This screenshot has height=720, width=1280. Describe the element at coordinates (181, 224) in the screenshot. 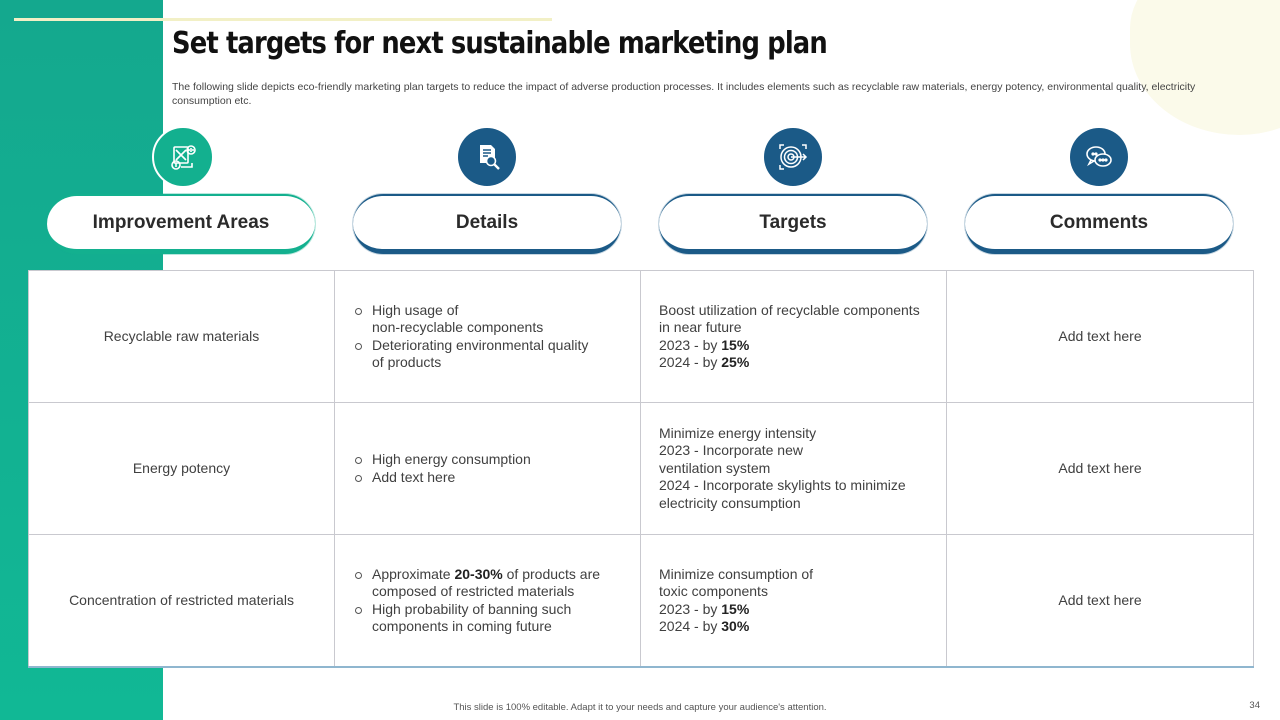

I see `column-header-improvement-areas: Improvement Areas` at that location.